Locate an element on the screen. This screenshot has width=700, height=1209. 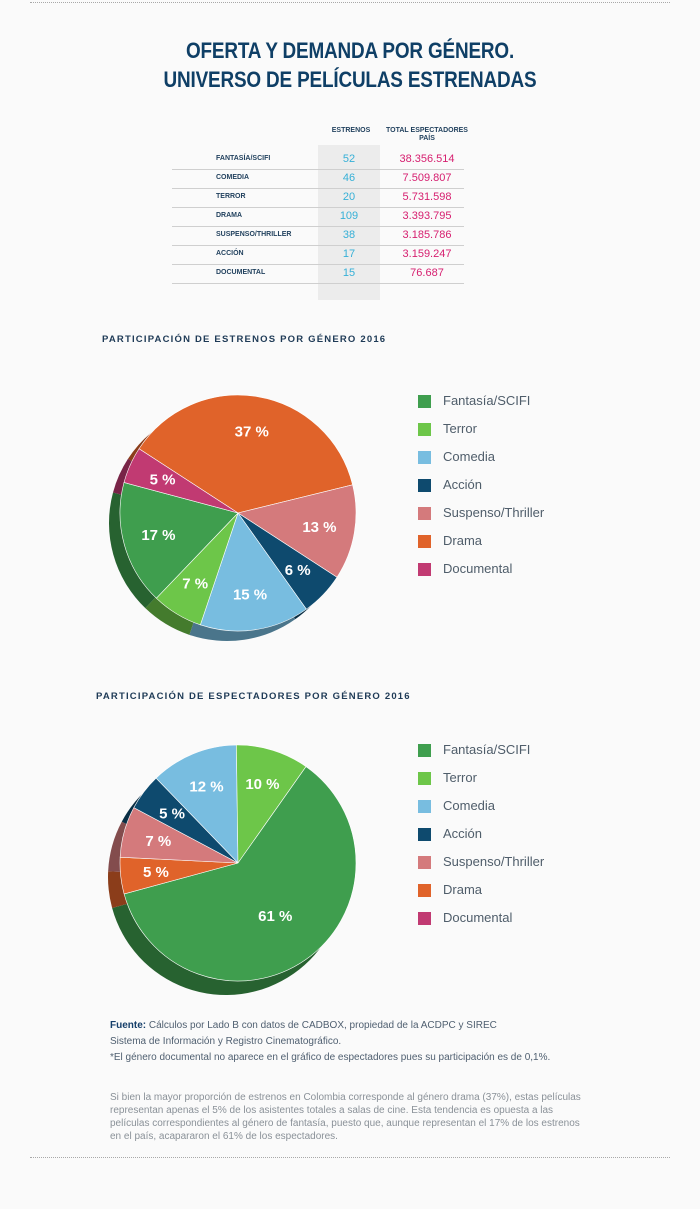
estrenos-column-bg is located at coordinates (349, 222).